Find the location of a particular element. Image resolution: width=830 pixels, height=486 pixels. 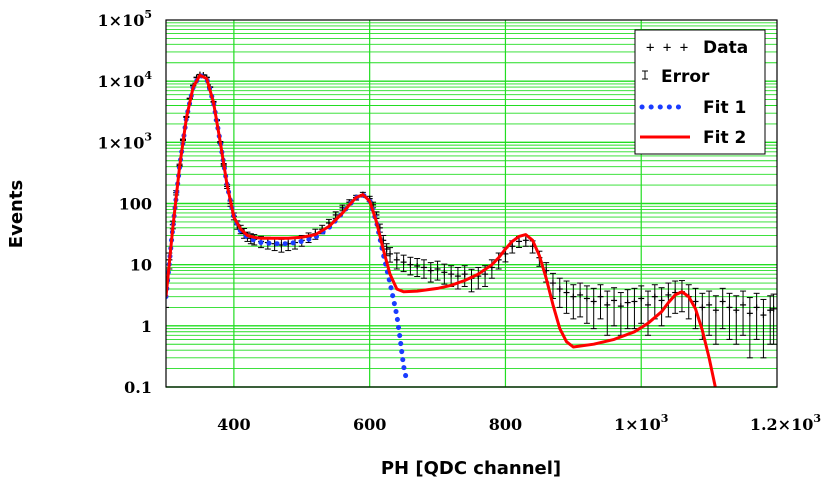

legend-swatch-data: + + + is located at coordinates (667, 48).